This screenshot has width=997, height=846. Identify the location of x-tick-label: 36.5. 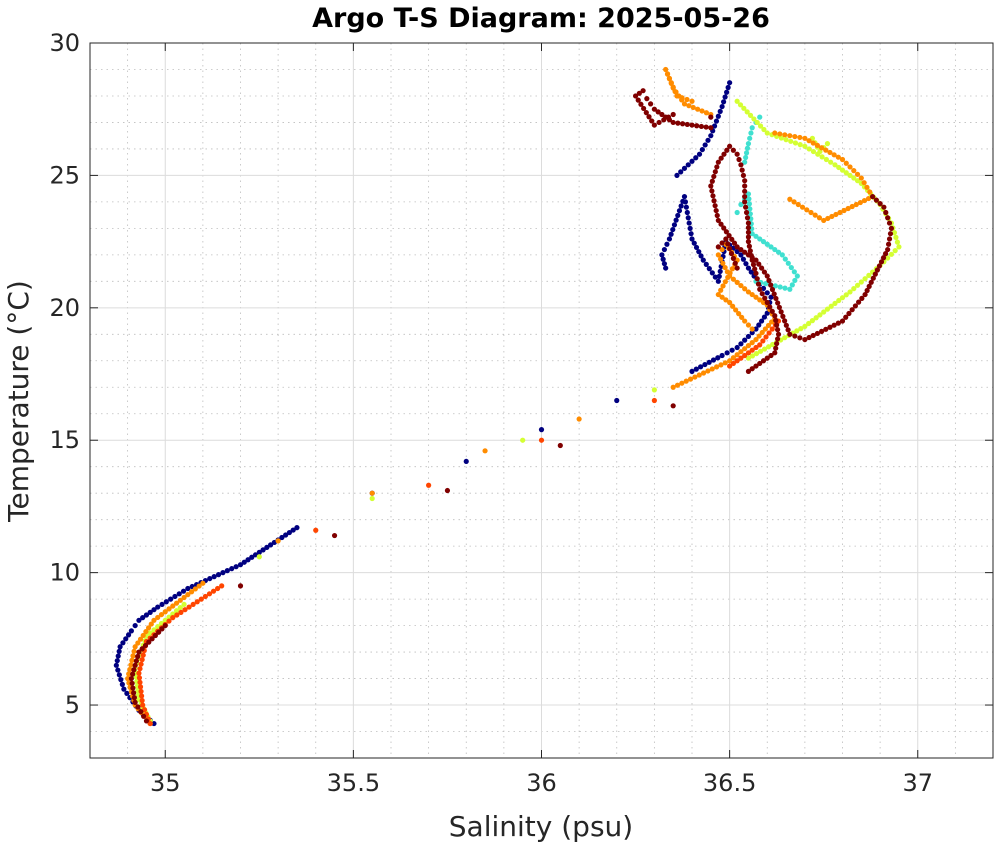
(729, 783).